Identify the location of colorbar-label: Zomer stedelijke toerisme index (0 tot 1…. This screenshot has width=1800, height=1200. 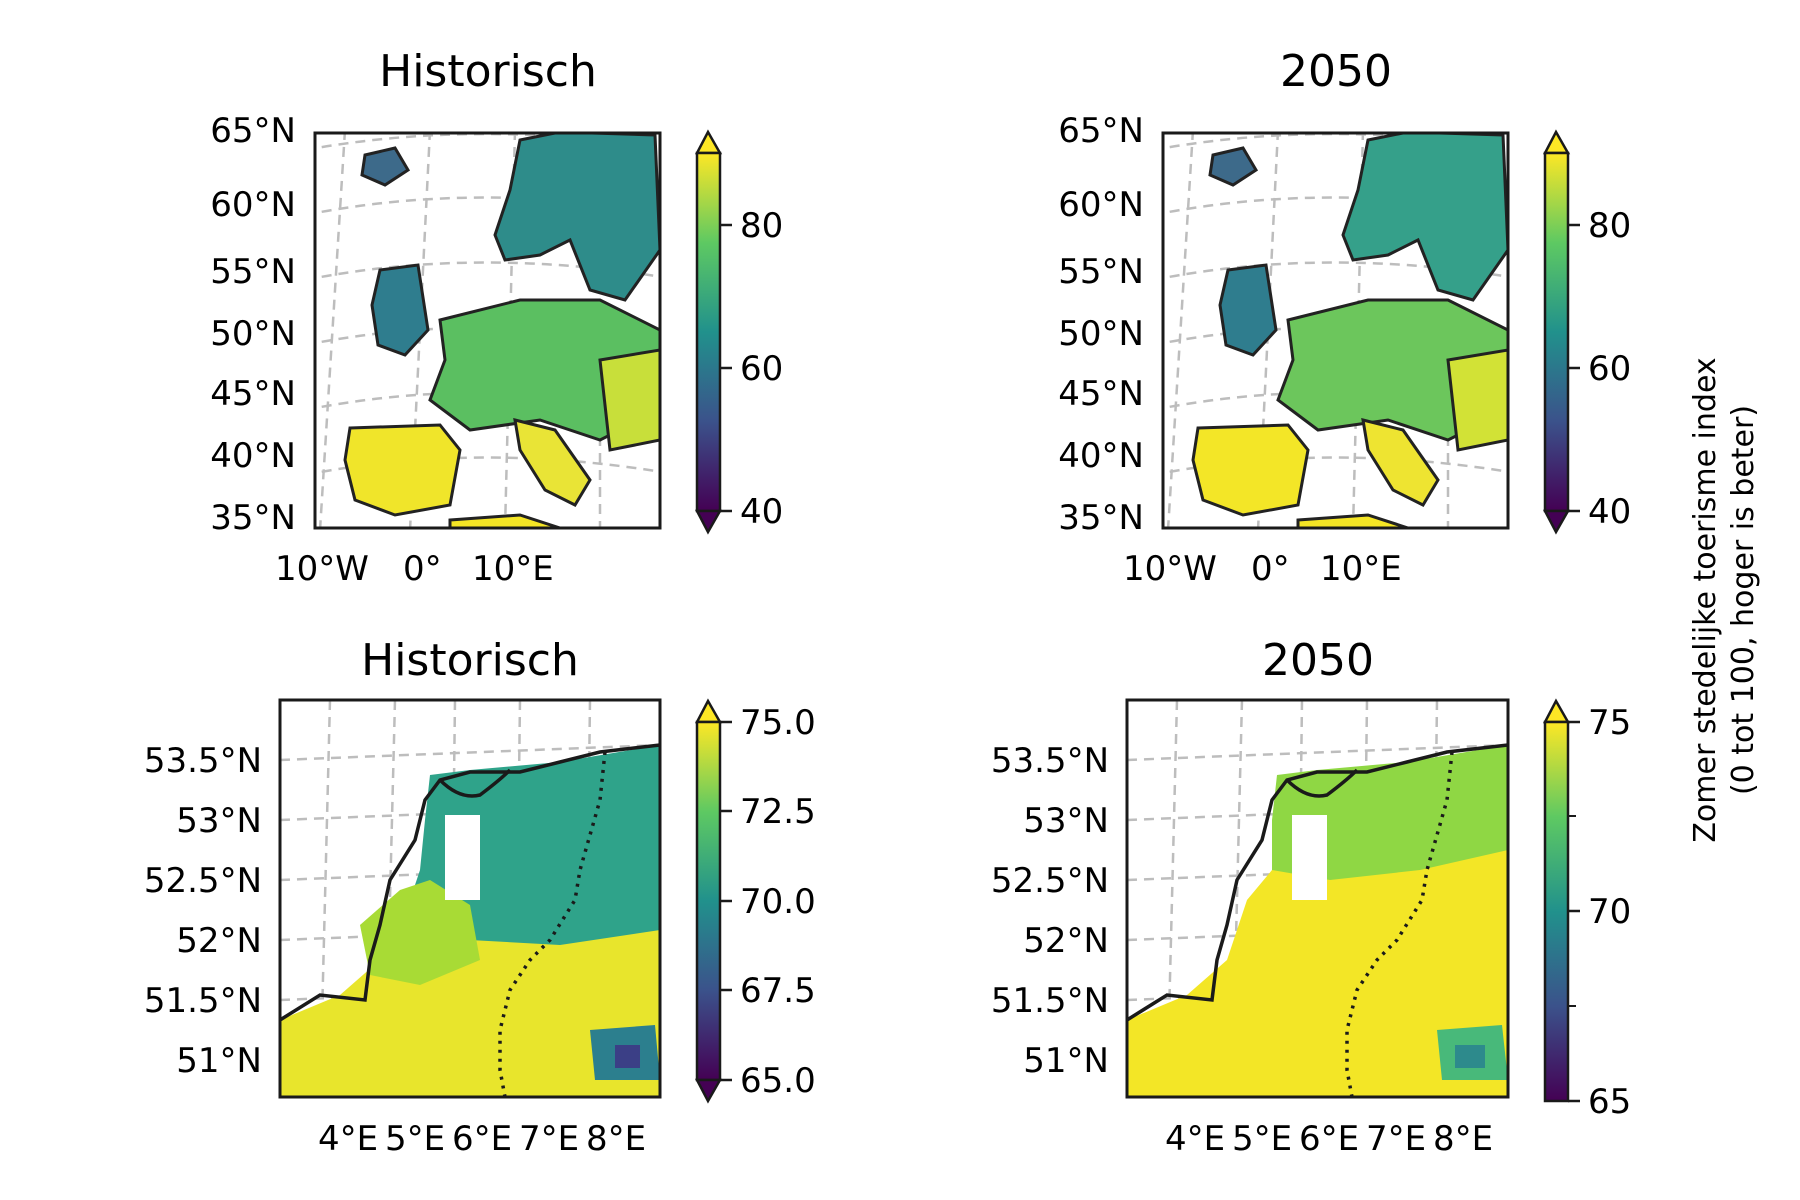
(1724, 599).